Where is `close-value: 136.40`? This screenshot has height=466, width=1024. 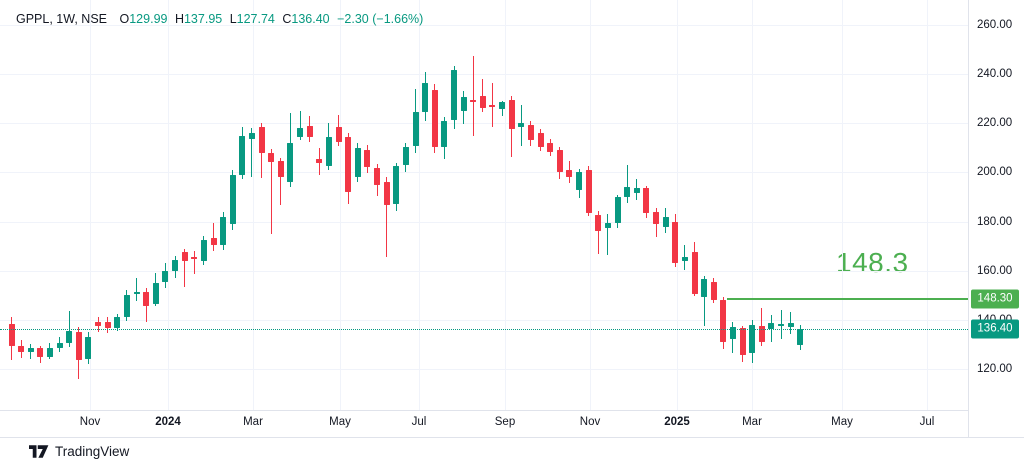
close-value: 136.40 is located at coordinates (310, 19).